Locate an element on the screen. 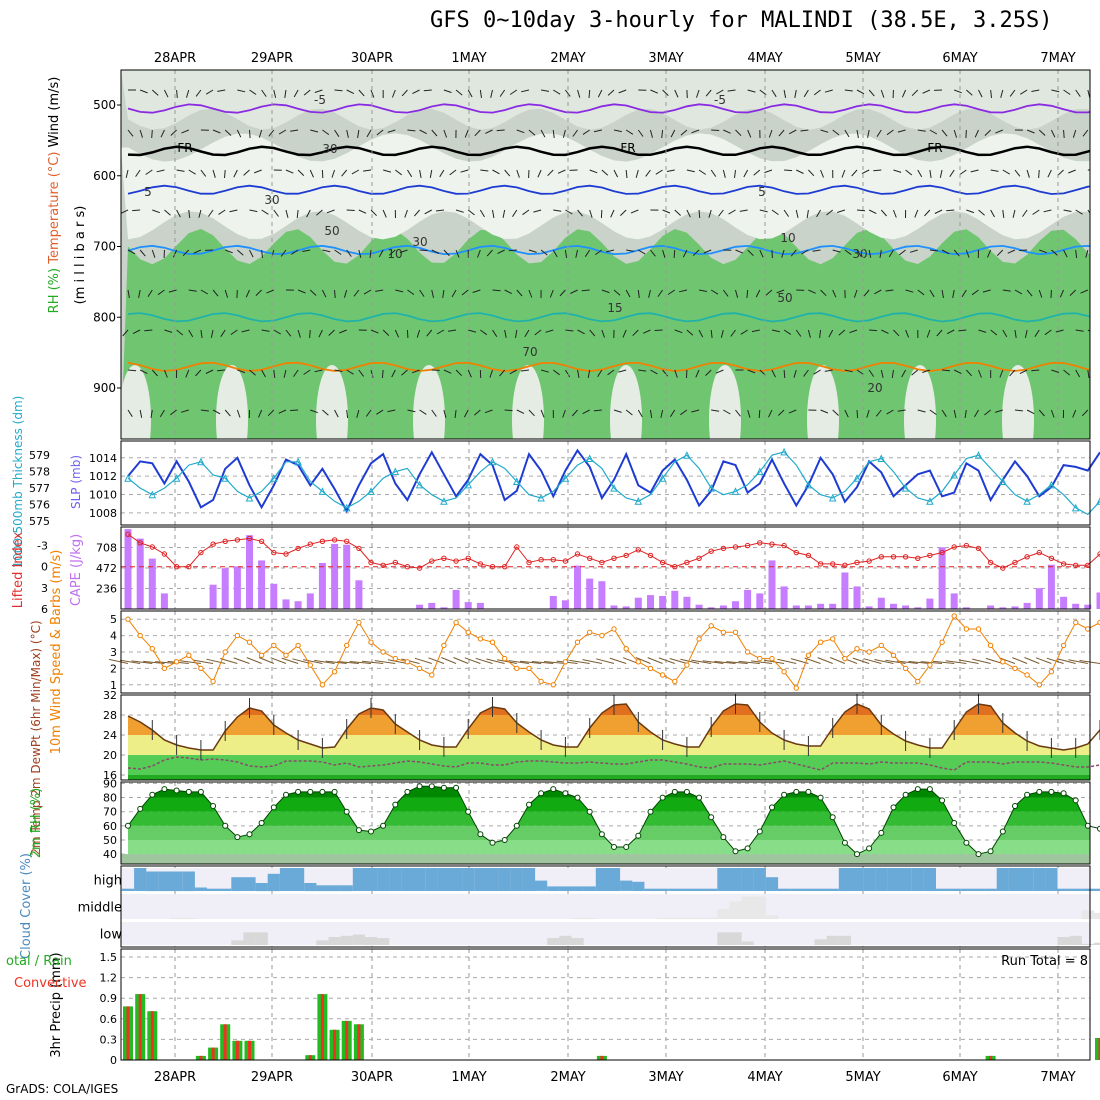 The height and width of the screenshot is (1100, 1100). date-label-bottom: 4MAY is located at coordinates (764, 1077).